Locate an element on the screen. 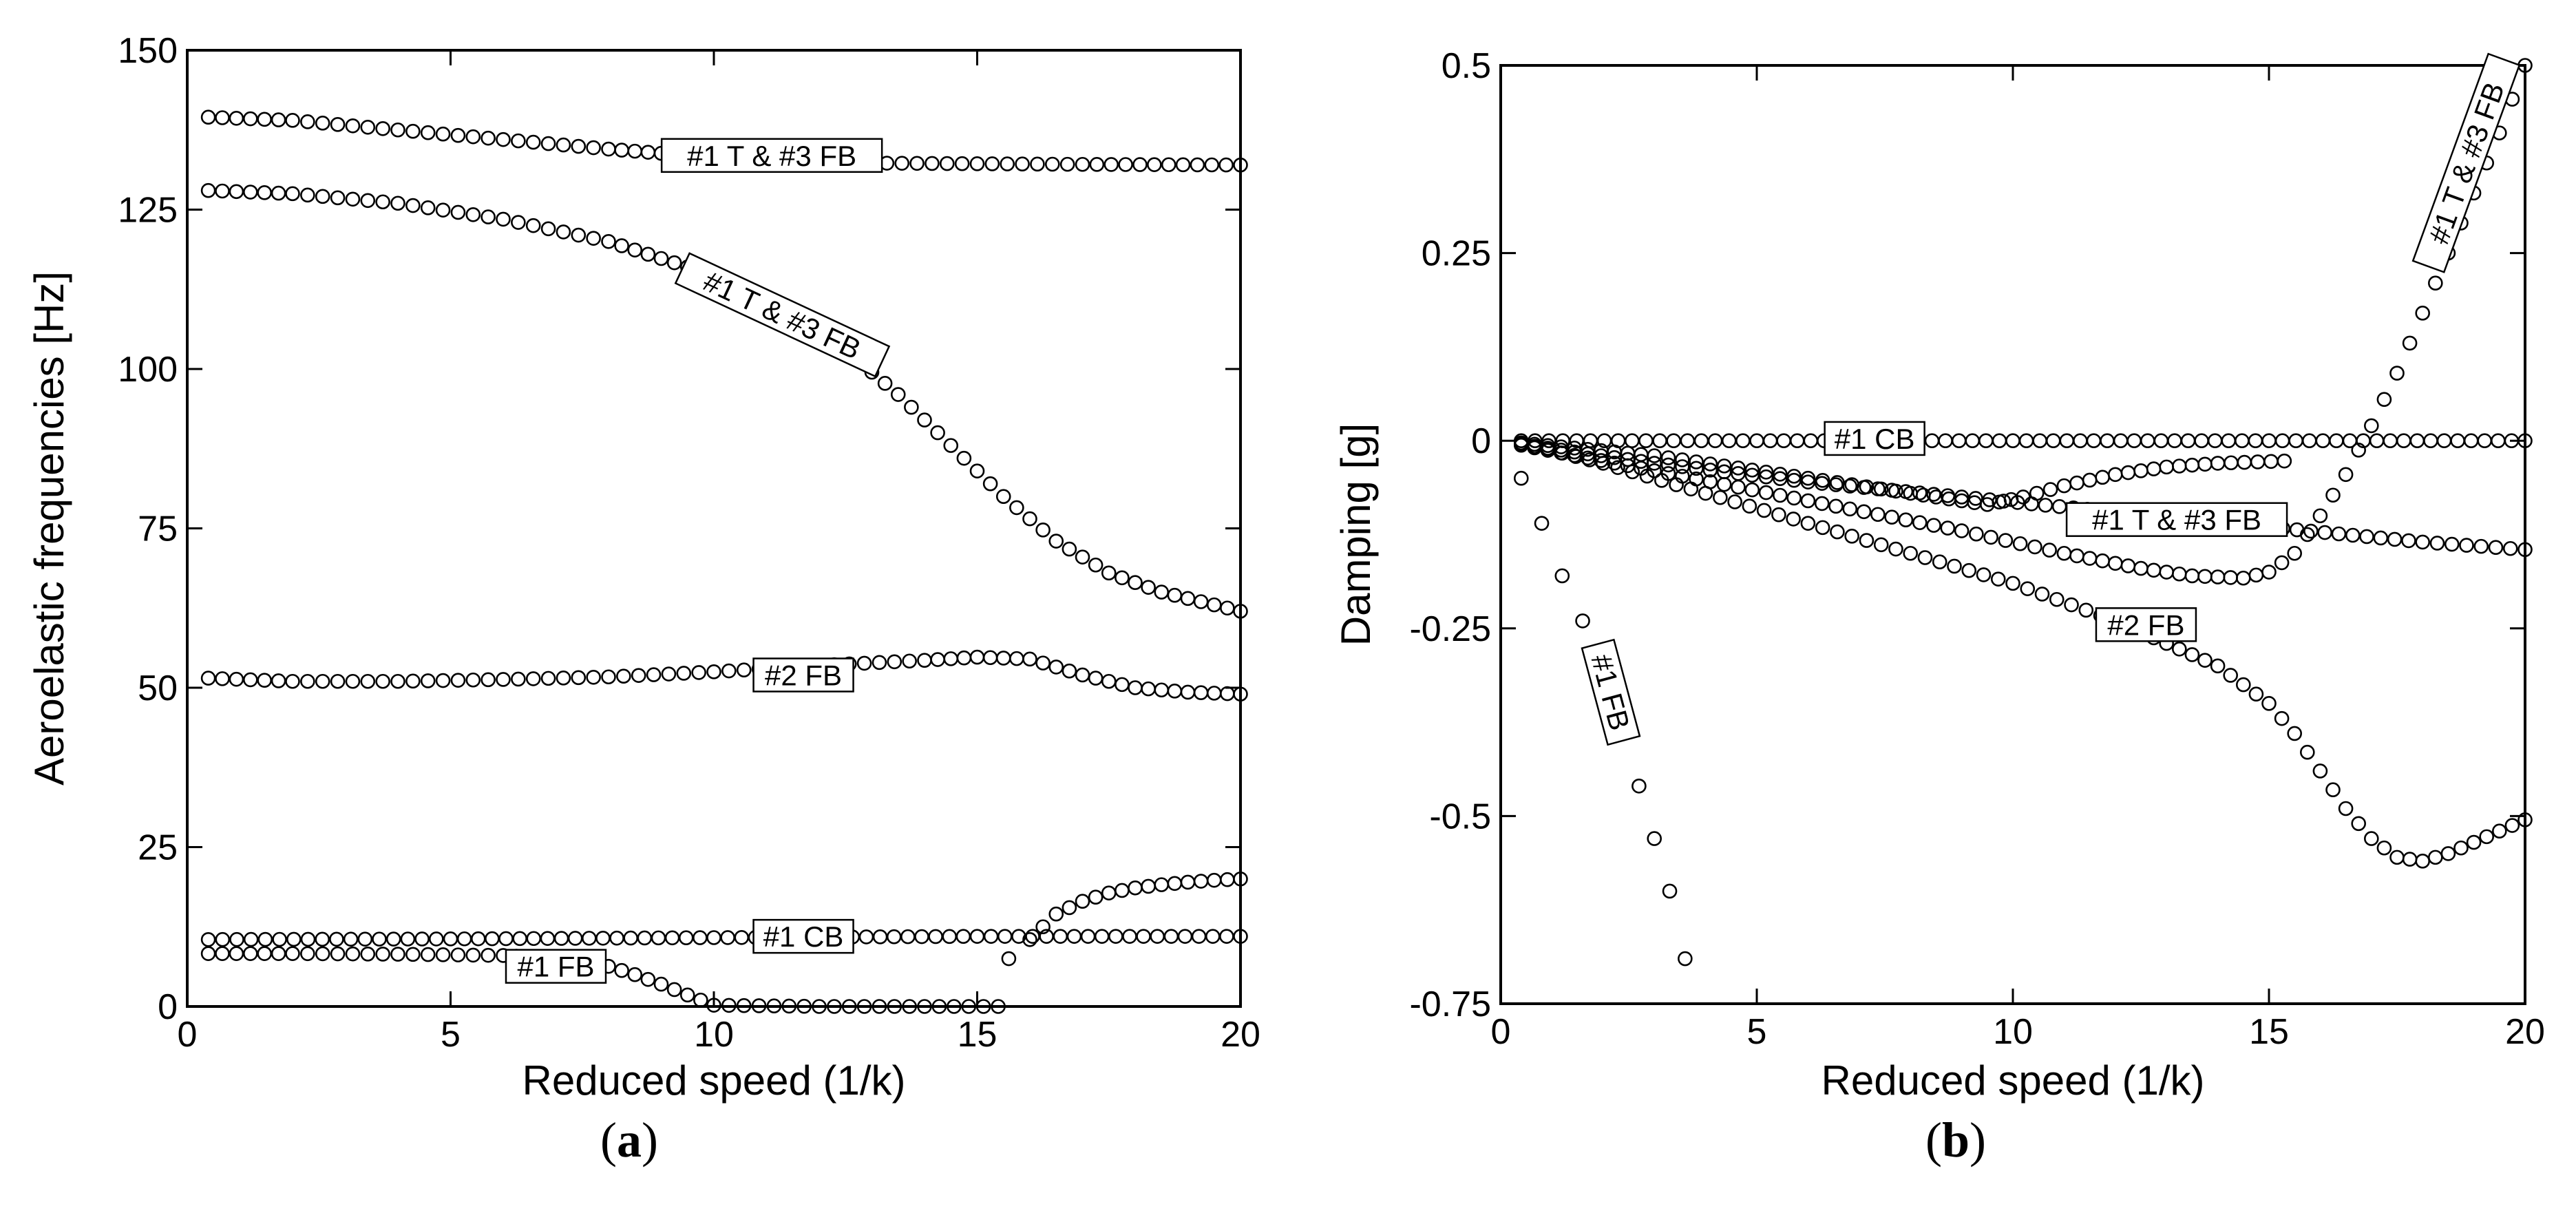 The width and height of the screenshot is (2576, 1213). y-tick-label: 100 is located at coordinates (148, 370).